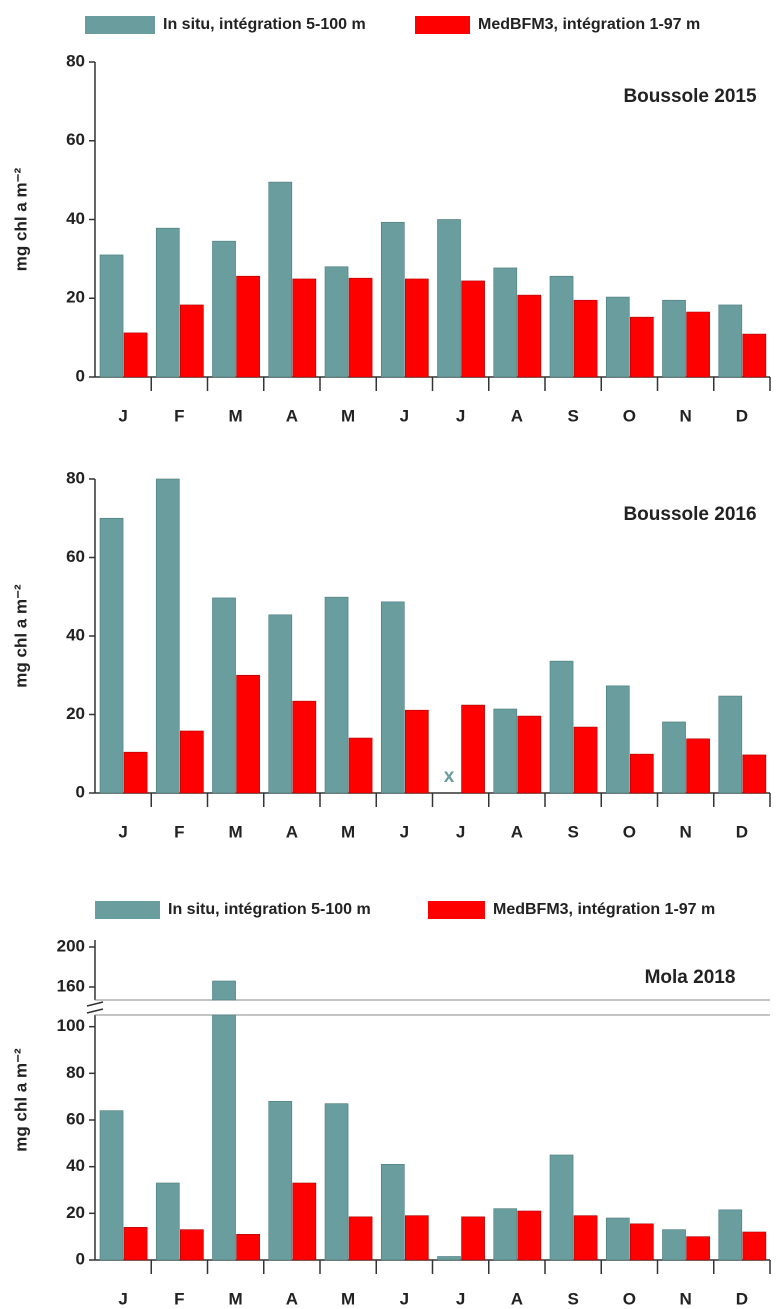 Image resolution: width=776 pixels, height=1309 pixels. Describe the element at coordinates (689, 514) in the screenshot. I see `chart-title: Boussole 2016` at that location.